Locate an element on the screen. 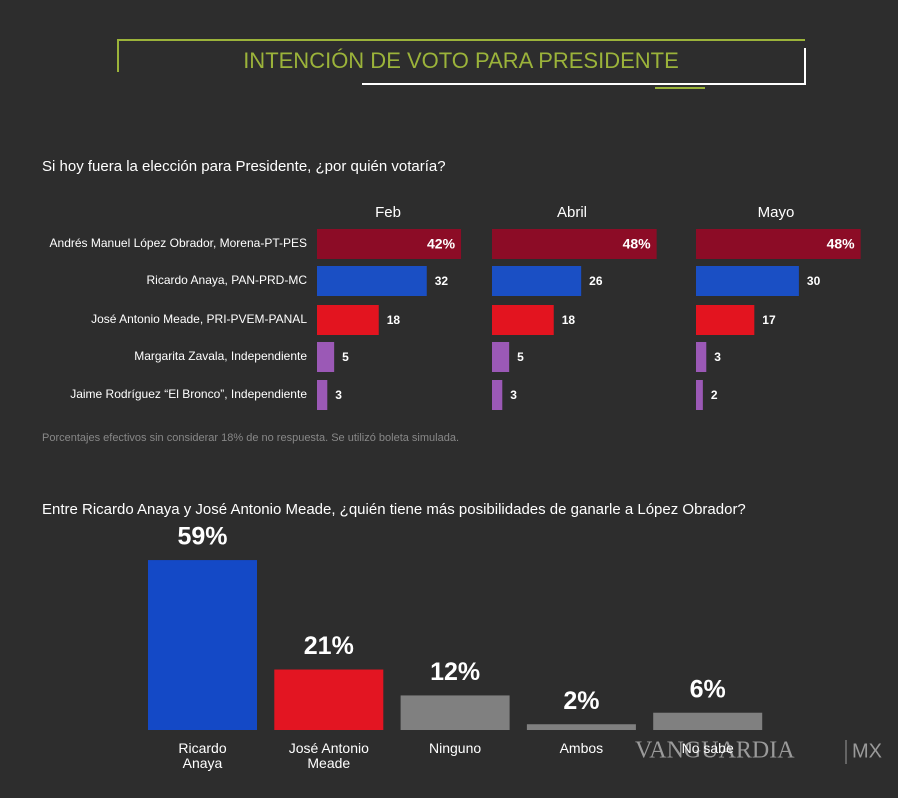 The height and width of the screenshot is (798, 898). category-label: Ambos is located at coordinates (581, 748).